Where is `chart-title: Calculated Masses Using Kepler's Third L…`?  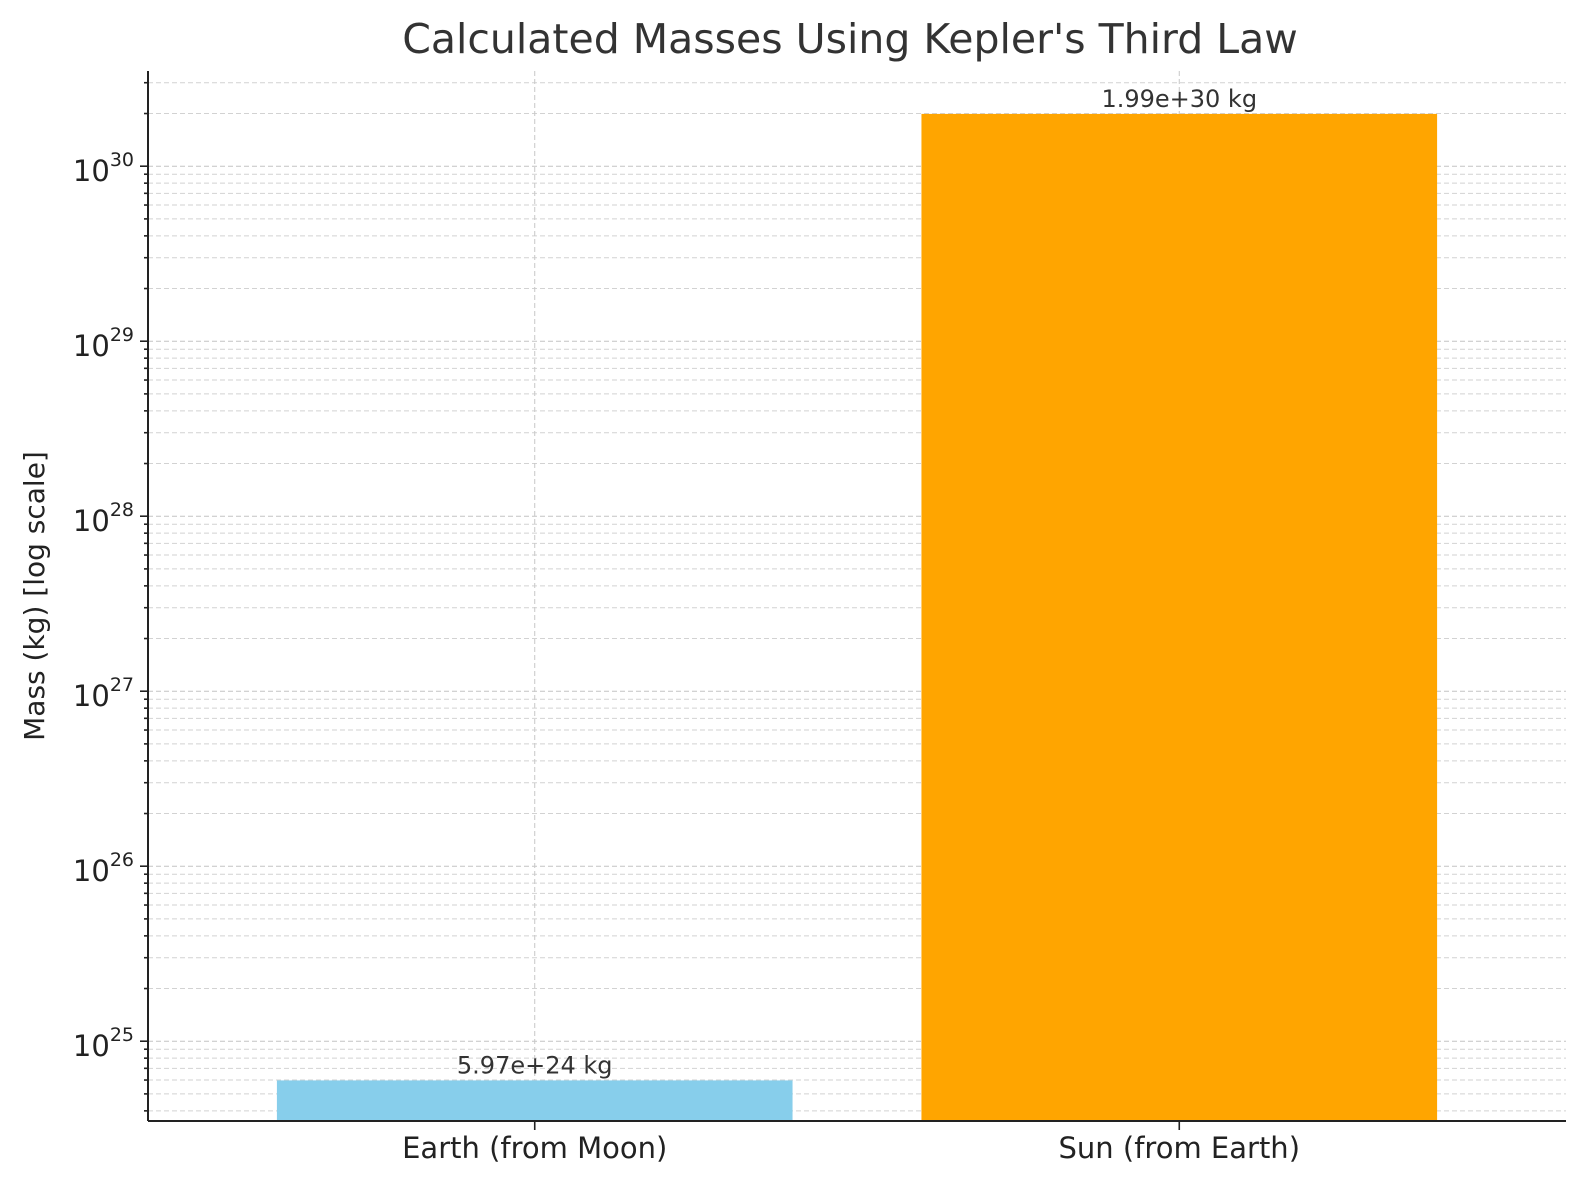
chart-title: Calculated Masses Using Kepler's Third L… is located at coordinates (850, 39).